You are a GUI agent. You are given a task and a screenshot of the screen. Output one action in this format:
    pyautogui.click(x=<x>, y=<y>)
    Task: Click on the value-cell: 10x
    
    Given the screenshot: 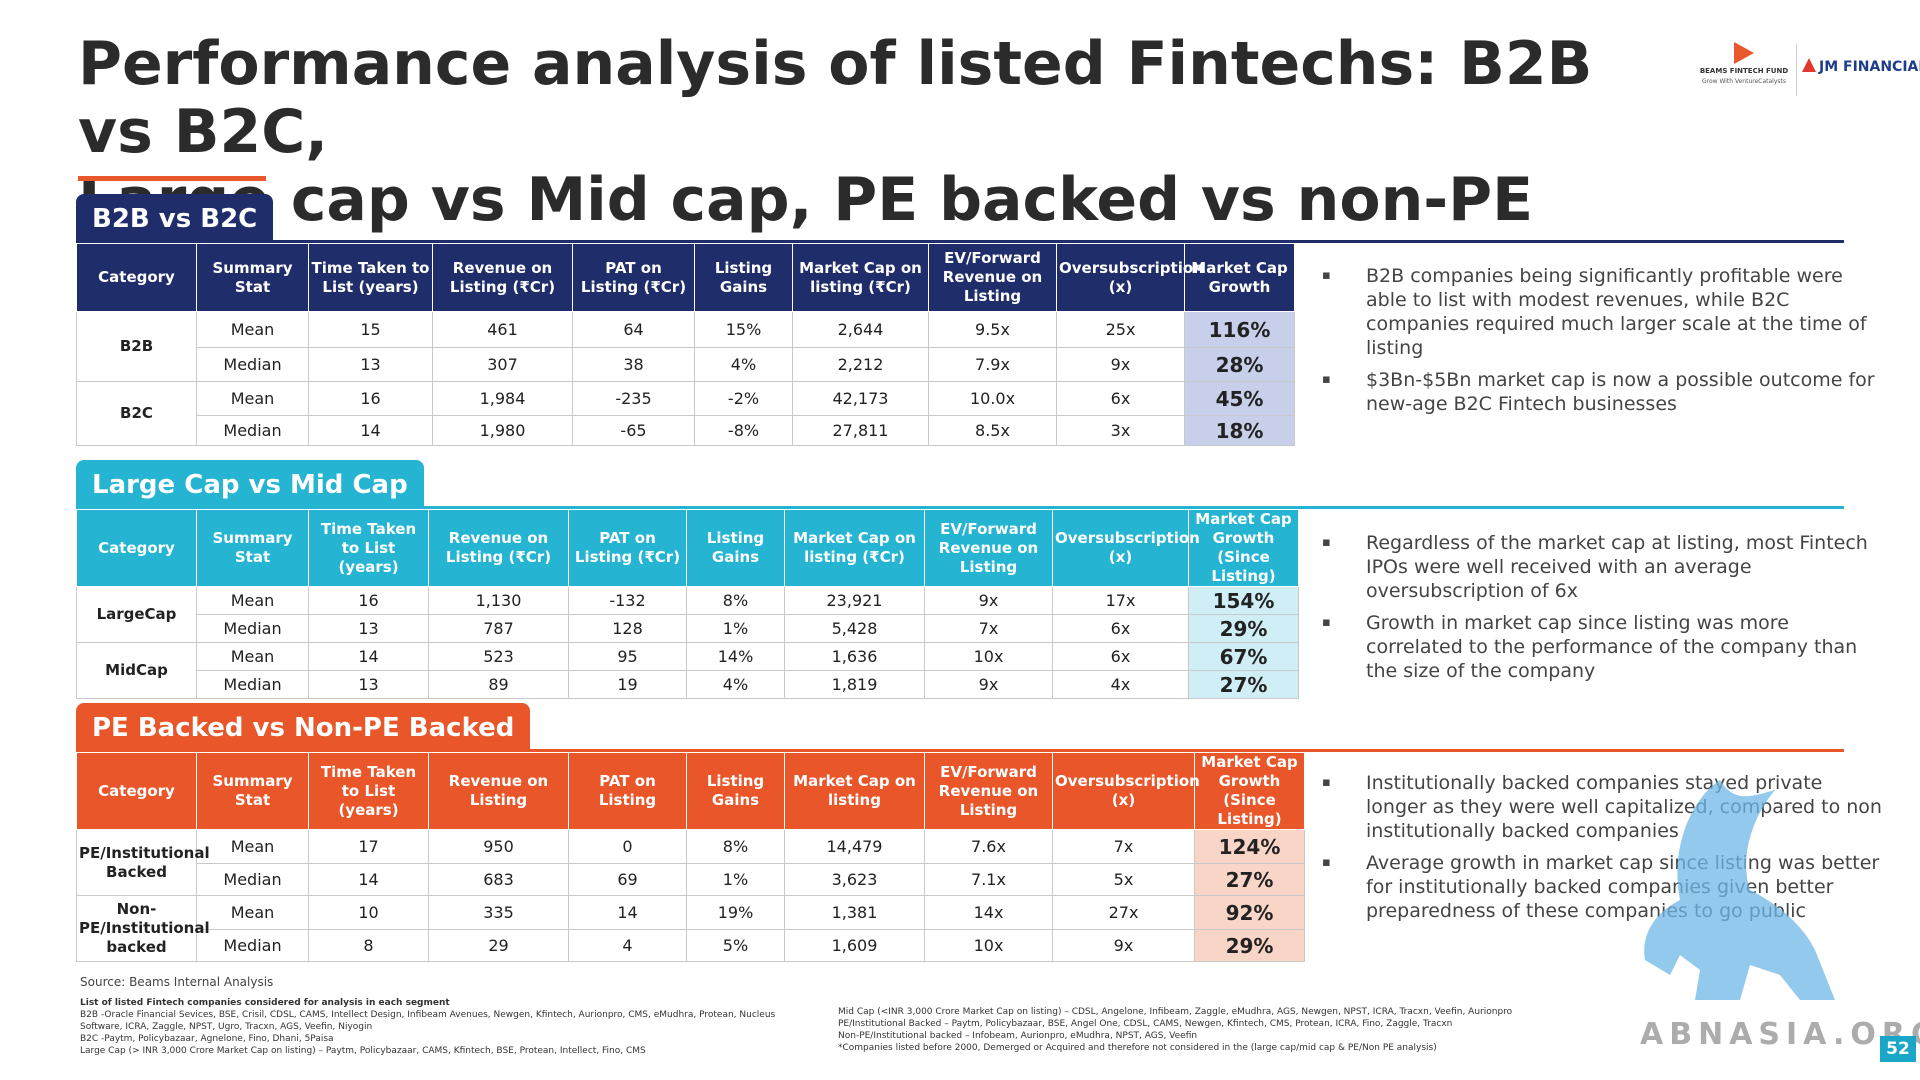 What is the action you would take?
    pyautogui.click(x=988, y=656)
    